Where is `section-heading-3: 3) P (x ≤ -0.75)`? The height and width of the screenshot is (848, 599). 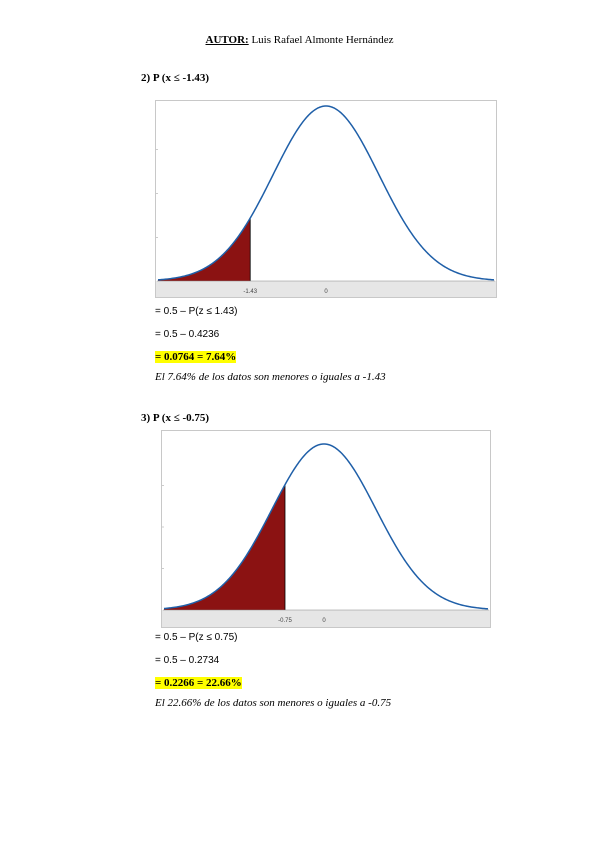
section-heading-3: 3) P (x ≤ -0.75) is located at coordinates (175, 418).